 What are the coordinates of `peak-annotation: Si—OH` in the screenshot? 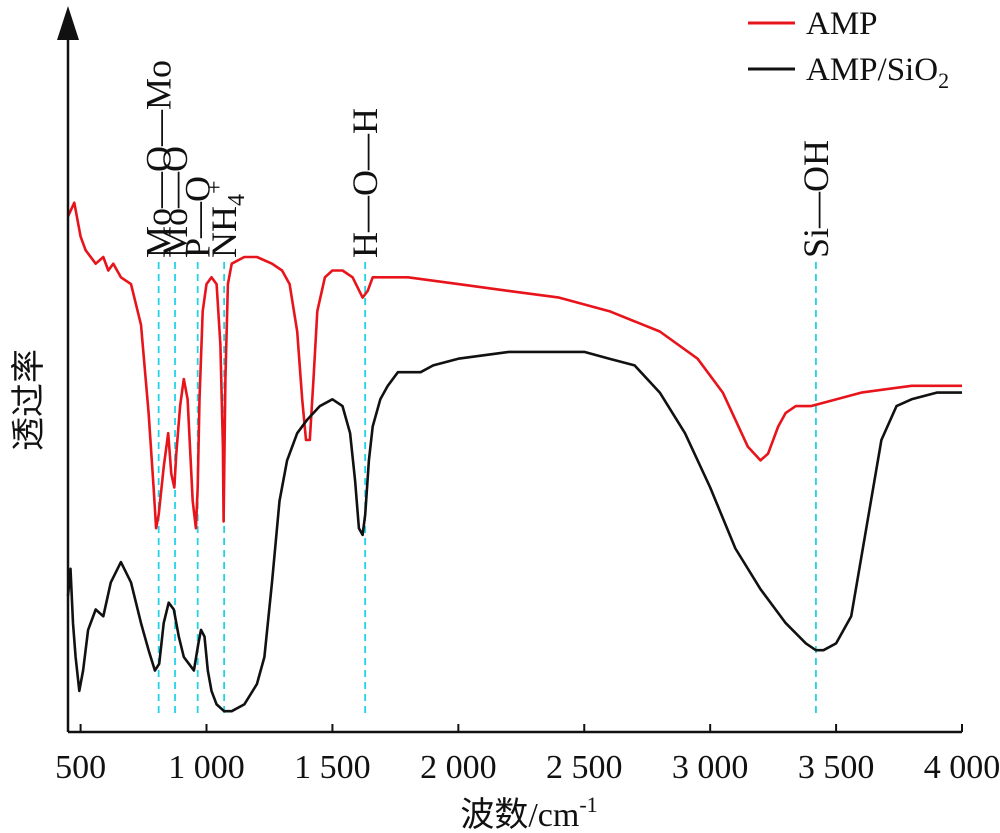 It's located at (816, 199).